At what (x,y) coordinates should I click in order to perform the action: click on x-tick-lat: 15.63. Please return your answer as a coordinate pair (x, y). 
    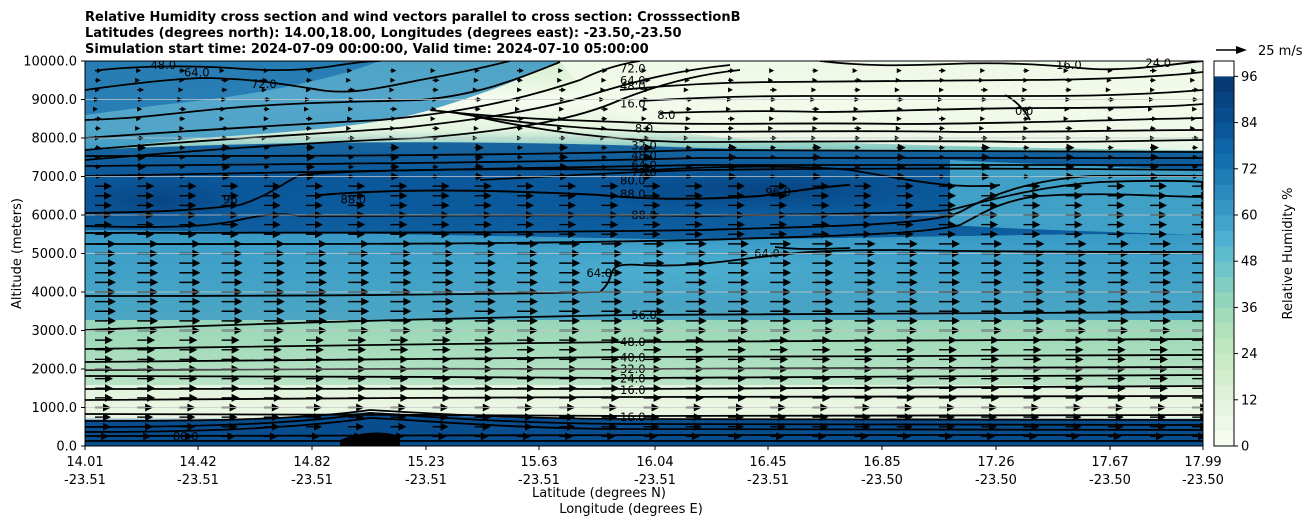
    Looking at the image, I should click on (538, 462).